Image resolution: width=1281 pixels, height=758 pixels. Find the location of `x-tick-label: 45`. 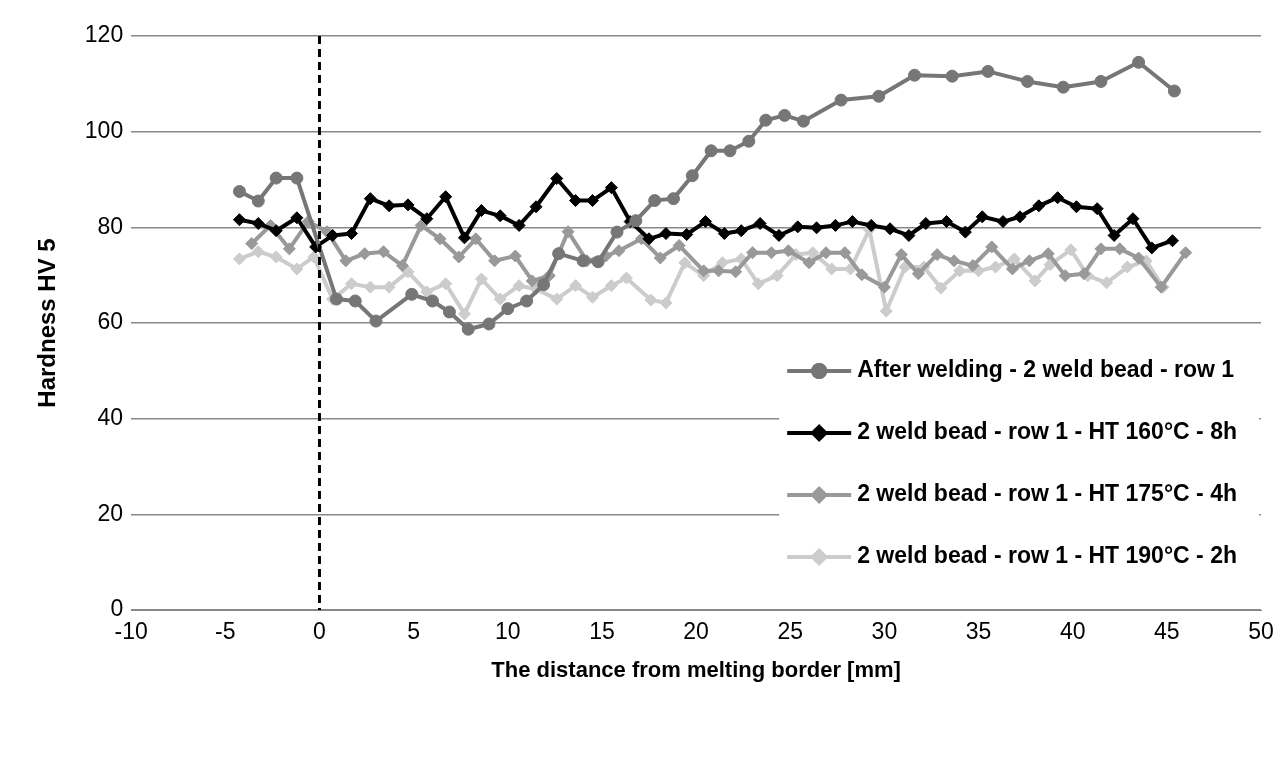

x-tick-label: 45 is located at coordinates (1167, 631).